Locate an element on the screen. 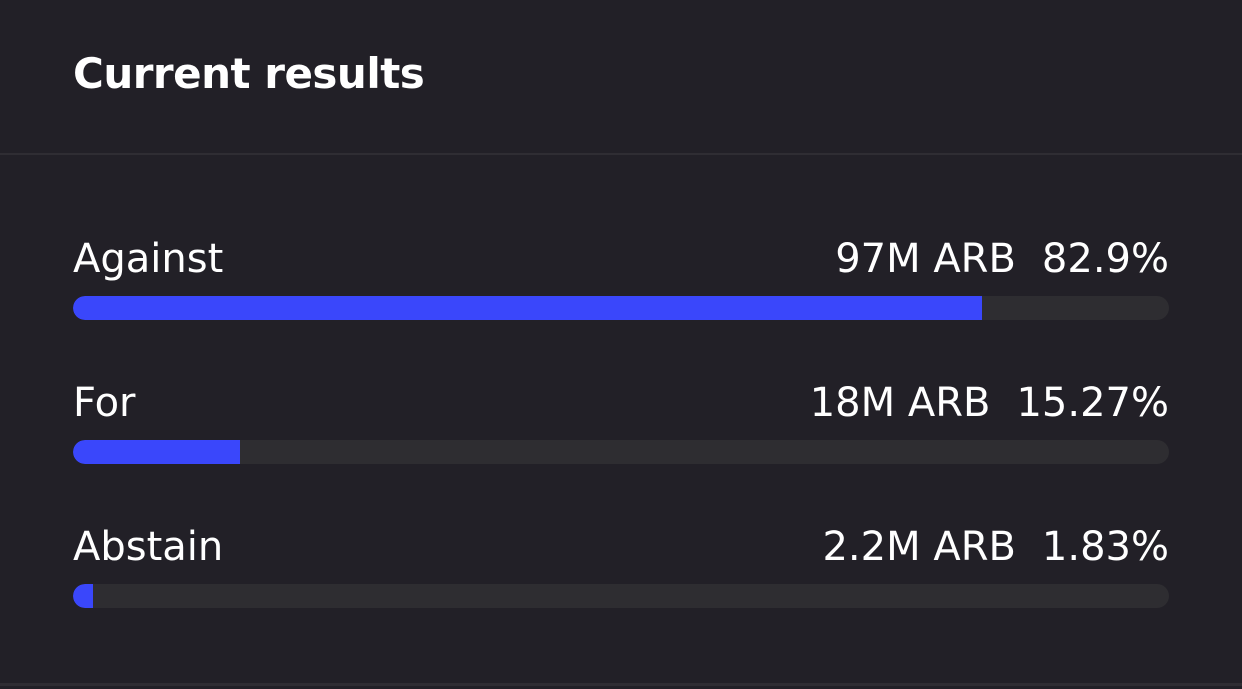 This screenshot has height=689, width=1242. result-row: Abstain 2.2M ARB 1.83% is located at coordinates (621, 577).